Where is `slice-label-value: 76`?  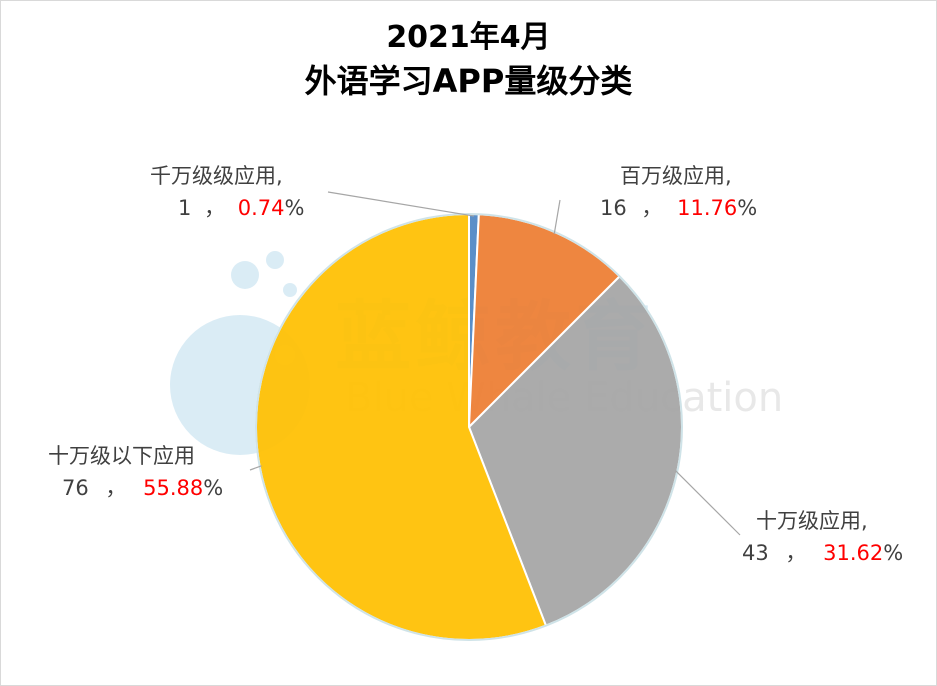
slice-label-value: 76 is located at coordinates (75, 488).